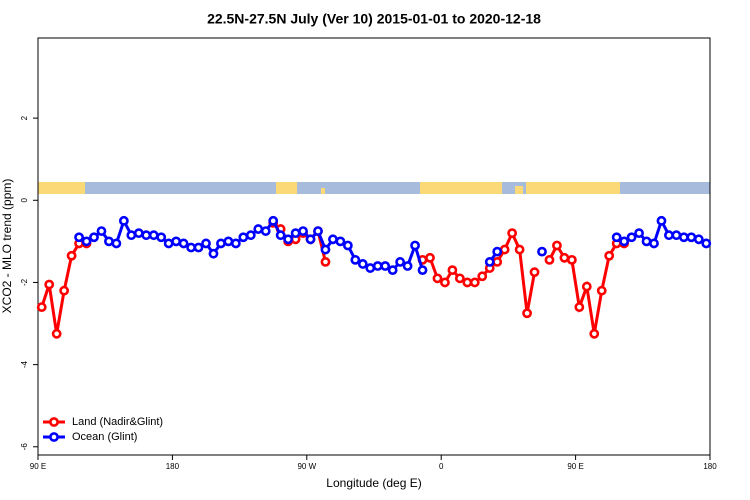 This screenshot has height=500, width=750. What do you see at coordinates (306, 466) in the screenshot?
I see `x-tick-label: 90 W` at bounding box center [306, 466].